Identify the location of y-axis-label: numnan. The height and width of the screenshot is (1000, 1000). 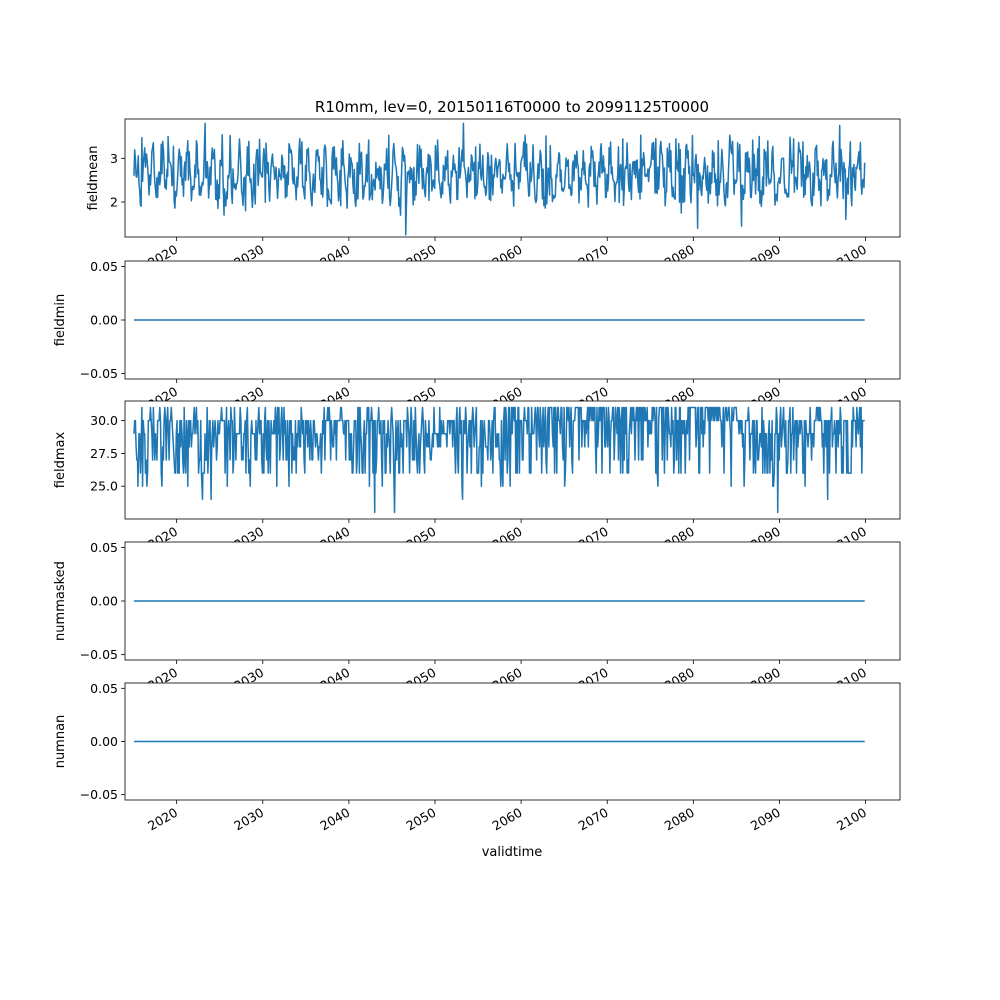
(60, 742).